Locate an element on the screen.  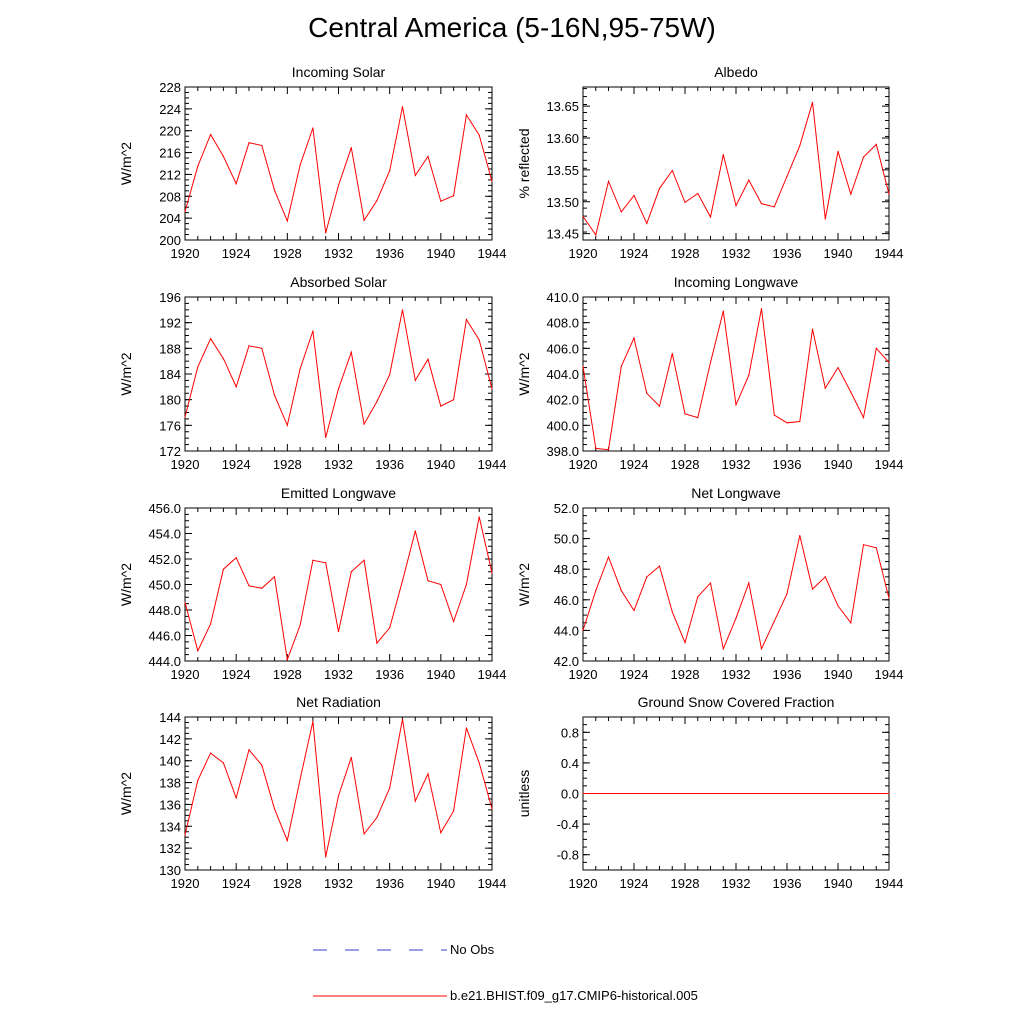
incoming-solar-series-line is located at coordinates (338, 170).